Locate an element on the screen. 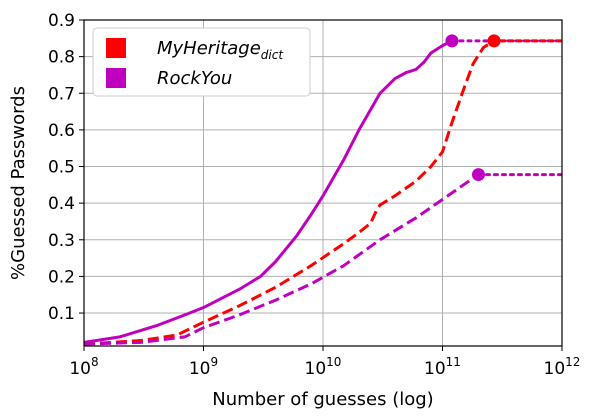 The height and width of the screenshot is (418, 598). x-axis-ticks: 10⁸ 10⁹ 10¹⁰ 10¹¹ 10¹² is located at coordinates (324, 362).